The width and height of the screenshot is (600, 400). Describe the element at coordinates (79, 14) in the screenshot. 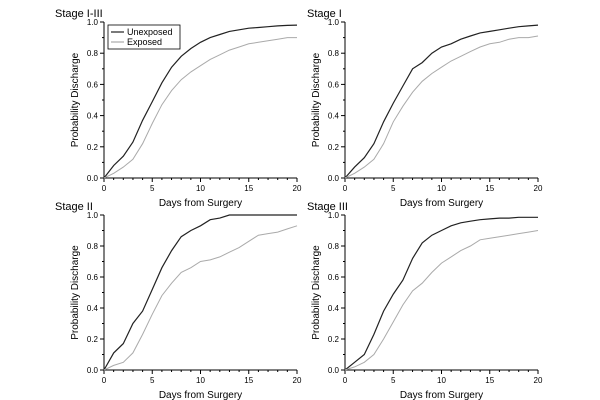

I see `panel-title: Stage I-III` at that location.